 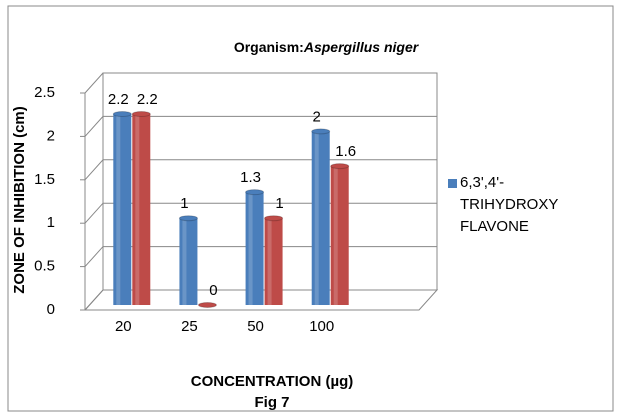 I want to click on y-axis-label: ZONE OF INHIBITION (cm), so click(x=19, y=200).